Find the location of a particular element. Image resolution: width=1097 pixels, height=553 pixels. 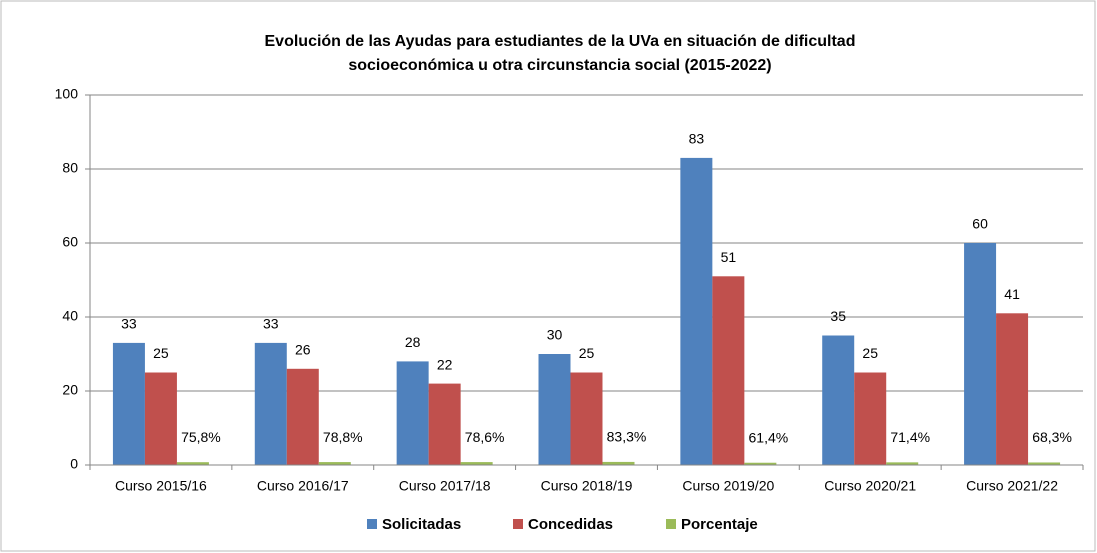

data-label: 30 is located at coordinates (555, 335).